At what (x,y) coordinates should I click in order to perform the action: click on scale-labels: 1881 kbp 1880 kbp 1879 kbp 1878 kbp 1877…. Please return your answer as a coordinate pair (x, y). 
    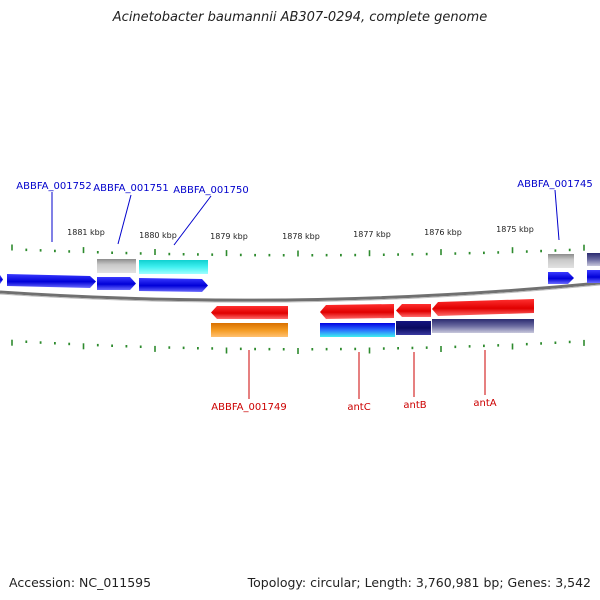
    Looking at the image, I should click on (300, 233).